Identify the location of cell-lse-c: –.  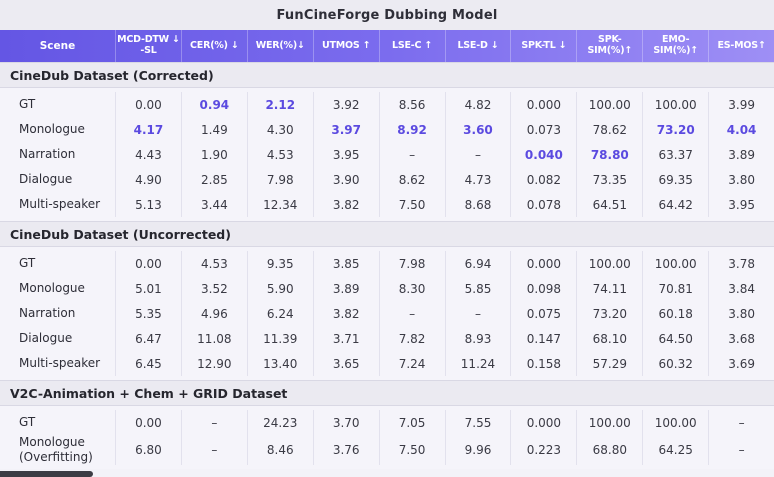
(411, 313).